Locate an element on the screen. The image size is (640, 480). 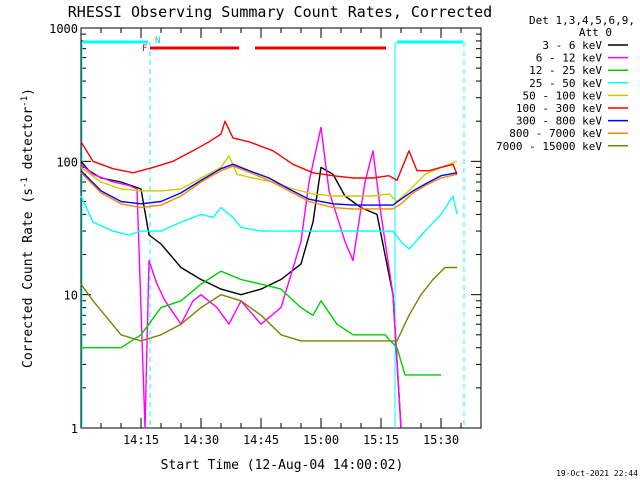
legend-header-2: Att 0 is located at coordinates (595, 32).